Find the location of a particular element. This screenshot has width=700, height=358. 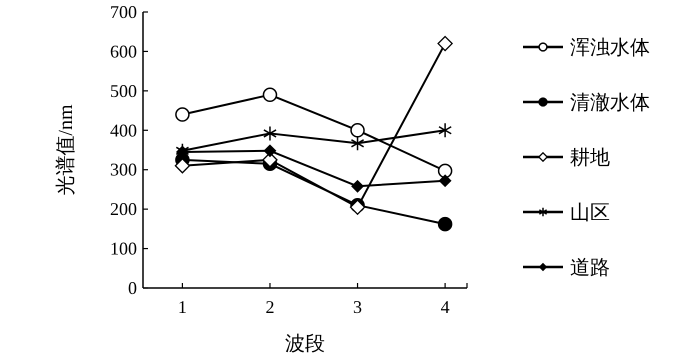

legend-label: 道路 is located at coordinates (590, 268).